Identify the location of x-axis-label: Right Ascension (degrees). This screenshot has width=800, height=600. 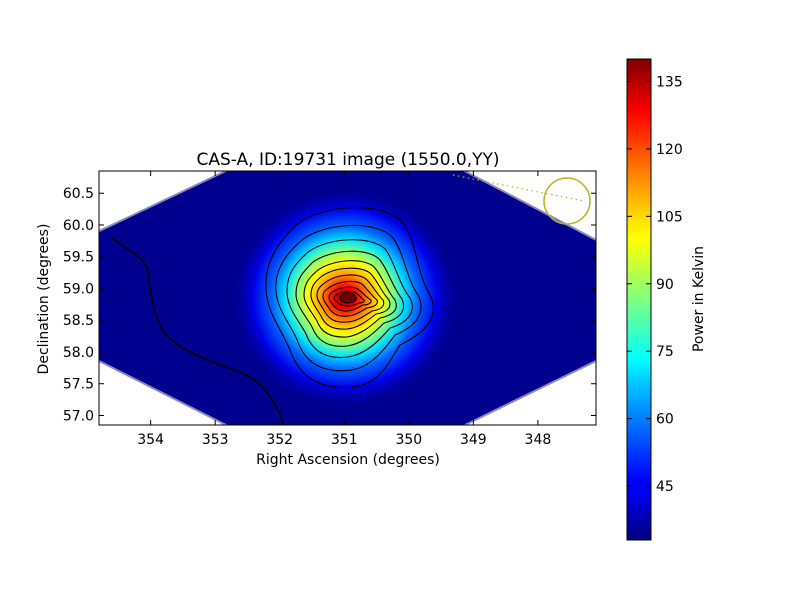
(348, 460).